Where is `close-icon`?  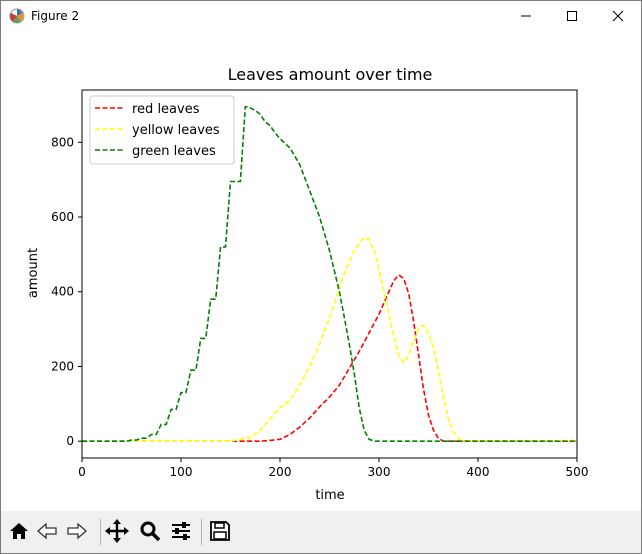
close-icon is located at coordinates (618, 16).